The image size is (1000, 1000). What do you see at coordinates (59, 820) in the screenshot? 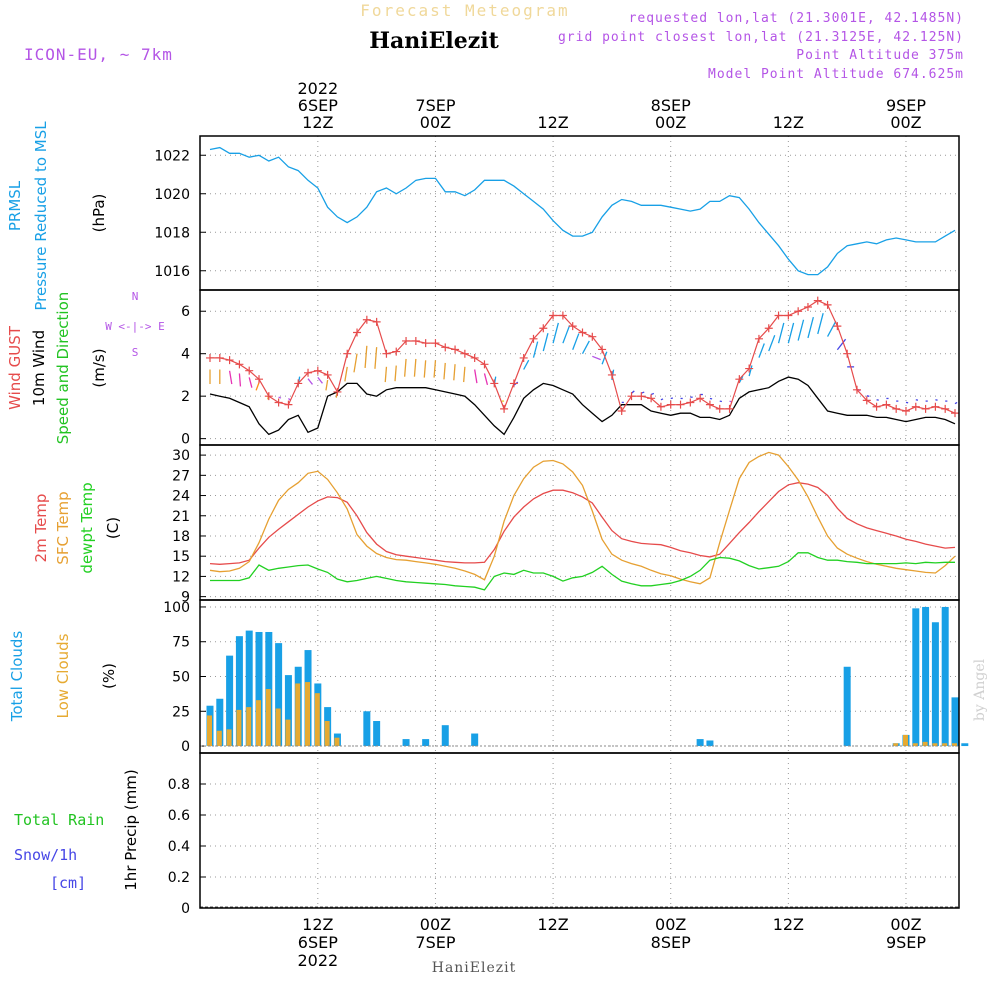
I see `rain-label: Total Rain` at bounding box center [59, 820].